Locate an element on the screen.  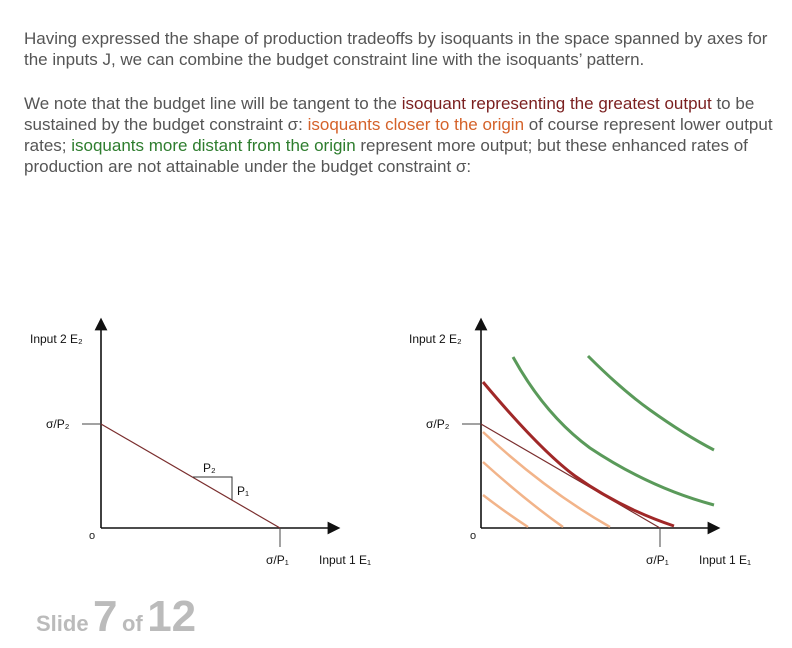
highlight-closer-isoquants: isoquants closer to the origin is located at coordinates (416, 124).